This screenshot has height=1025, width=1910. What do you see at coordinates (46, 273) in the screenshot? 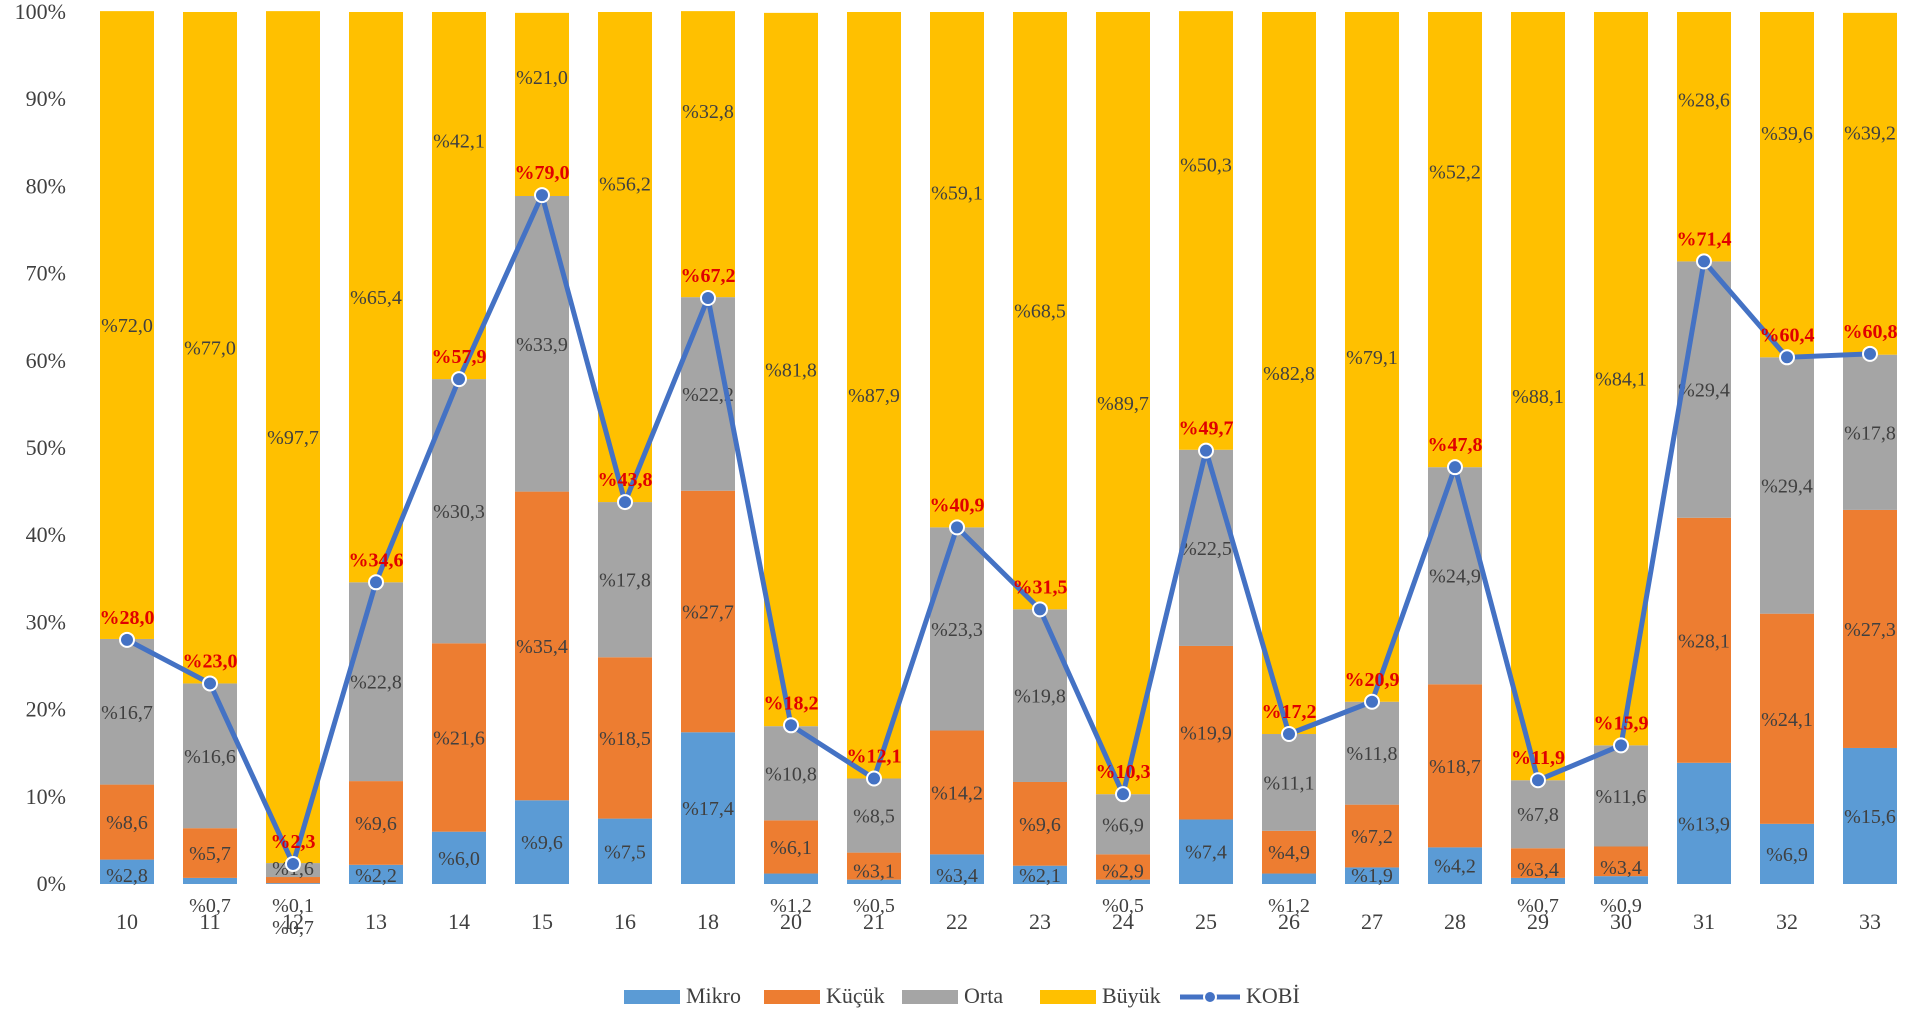
I see `y-tick-label: 70%` at bounding box center [46, 273].